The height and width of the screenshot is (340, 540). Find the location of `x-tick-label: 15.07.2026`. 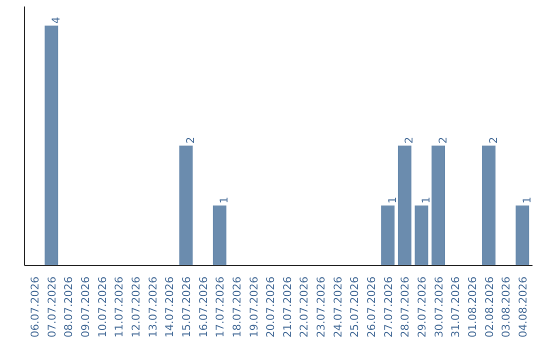

x-tick-label: 15.07.2026 is located at coordinates (186, 307).